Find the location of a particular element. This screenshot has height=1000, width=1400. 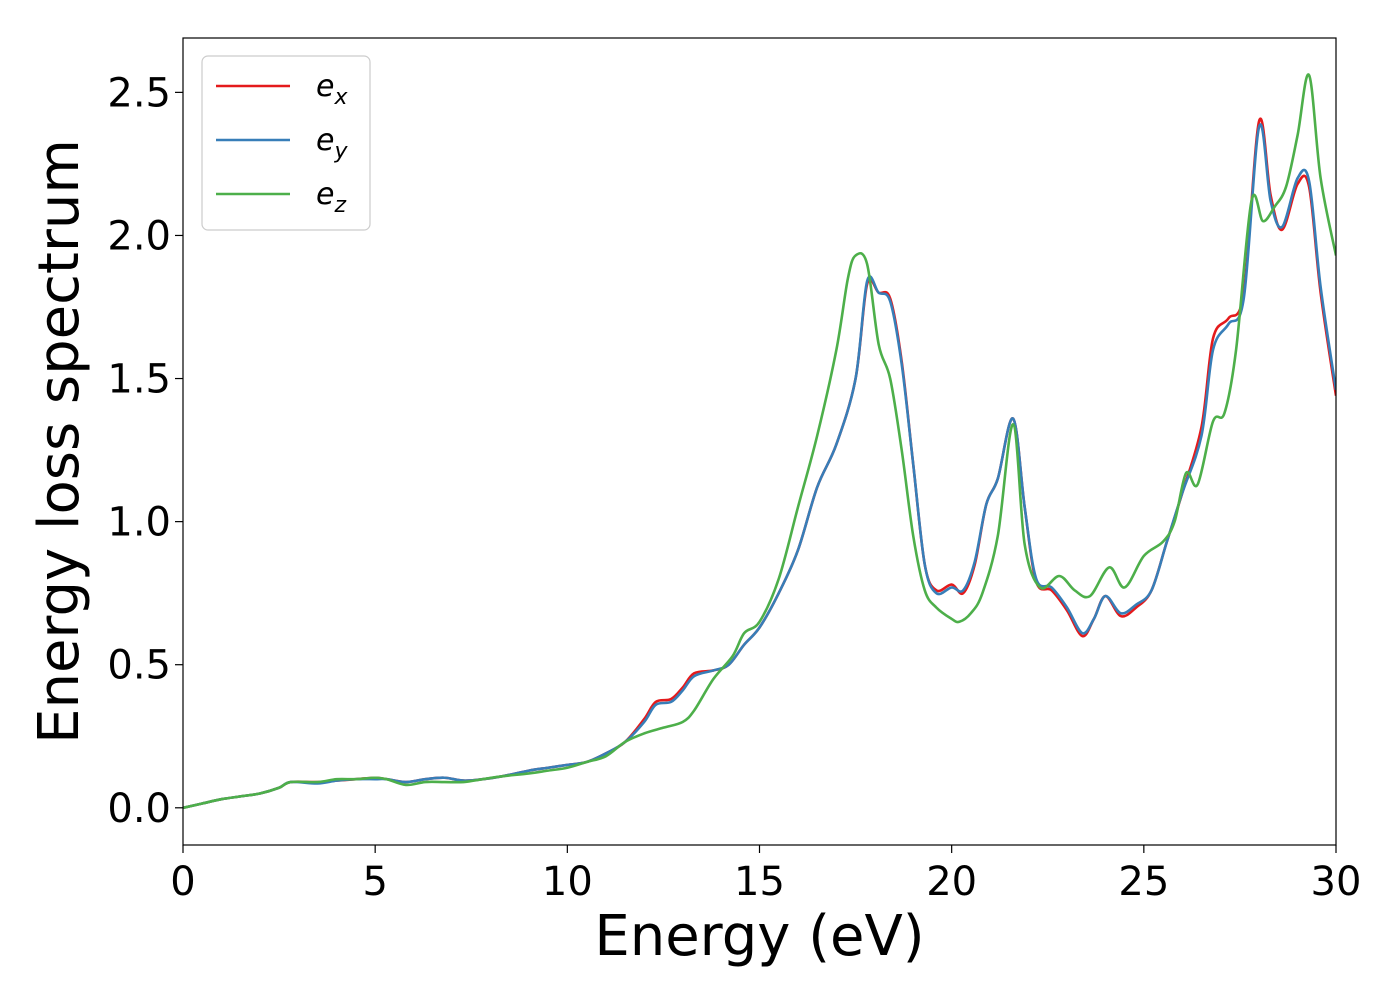

x-tick-label: 15 is located at coordinates (759, 882).